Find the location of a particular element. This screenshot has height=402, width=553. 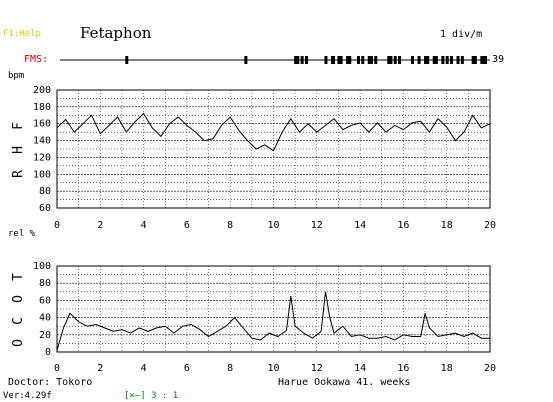

fms-label: FMS: is located at coordinates (36, 59).